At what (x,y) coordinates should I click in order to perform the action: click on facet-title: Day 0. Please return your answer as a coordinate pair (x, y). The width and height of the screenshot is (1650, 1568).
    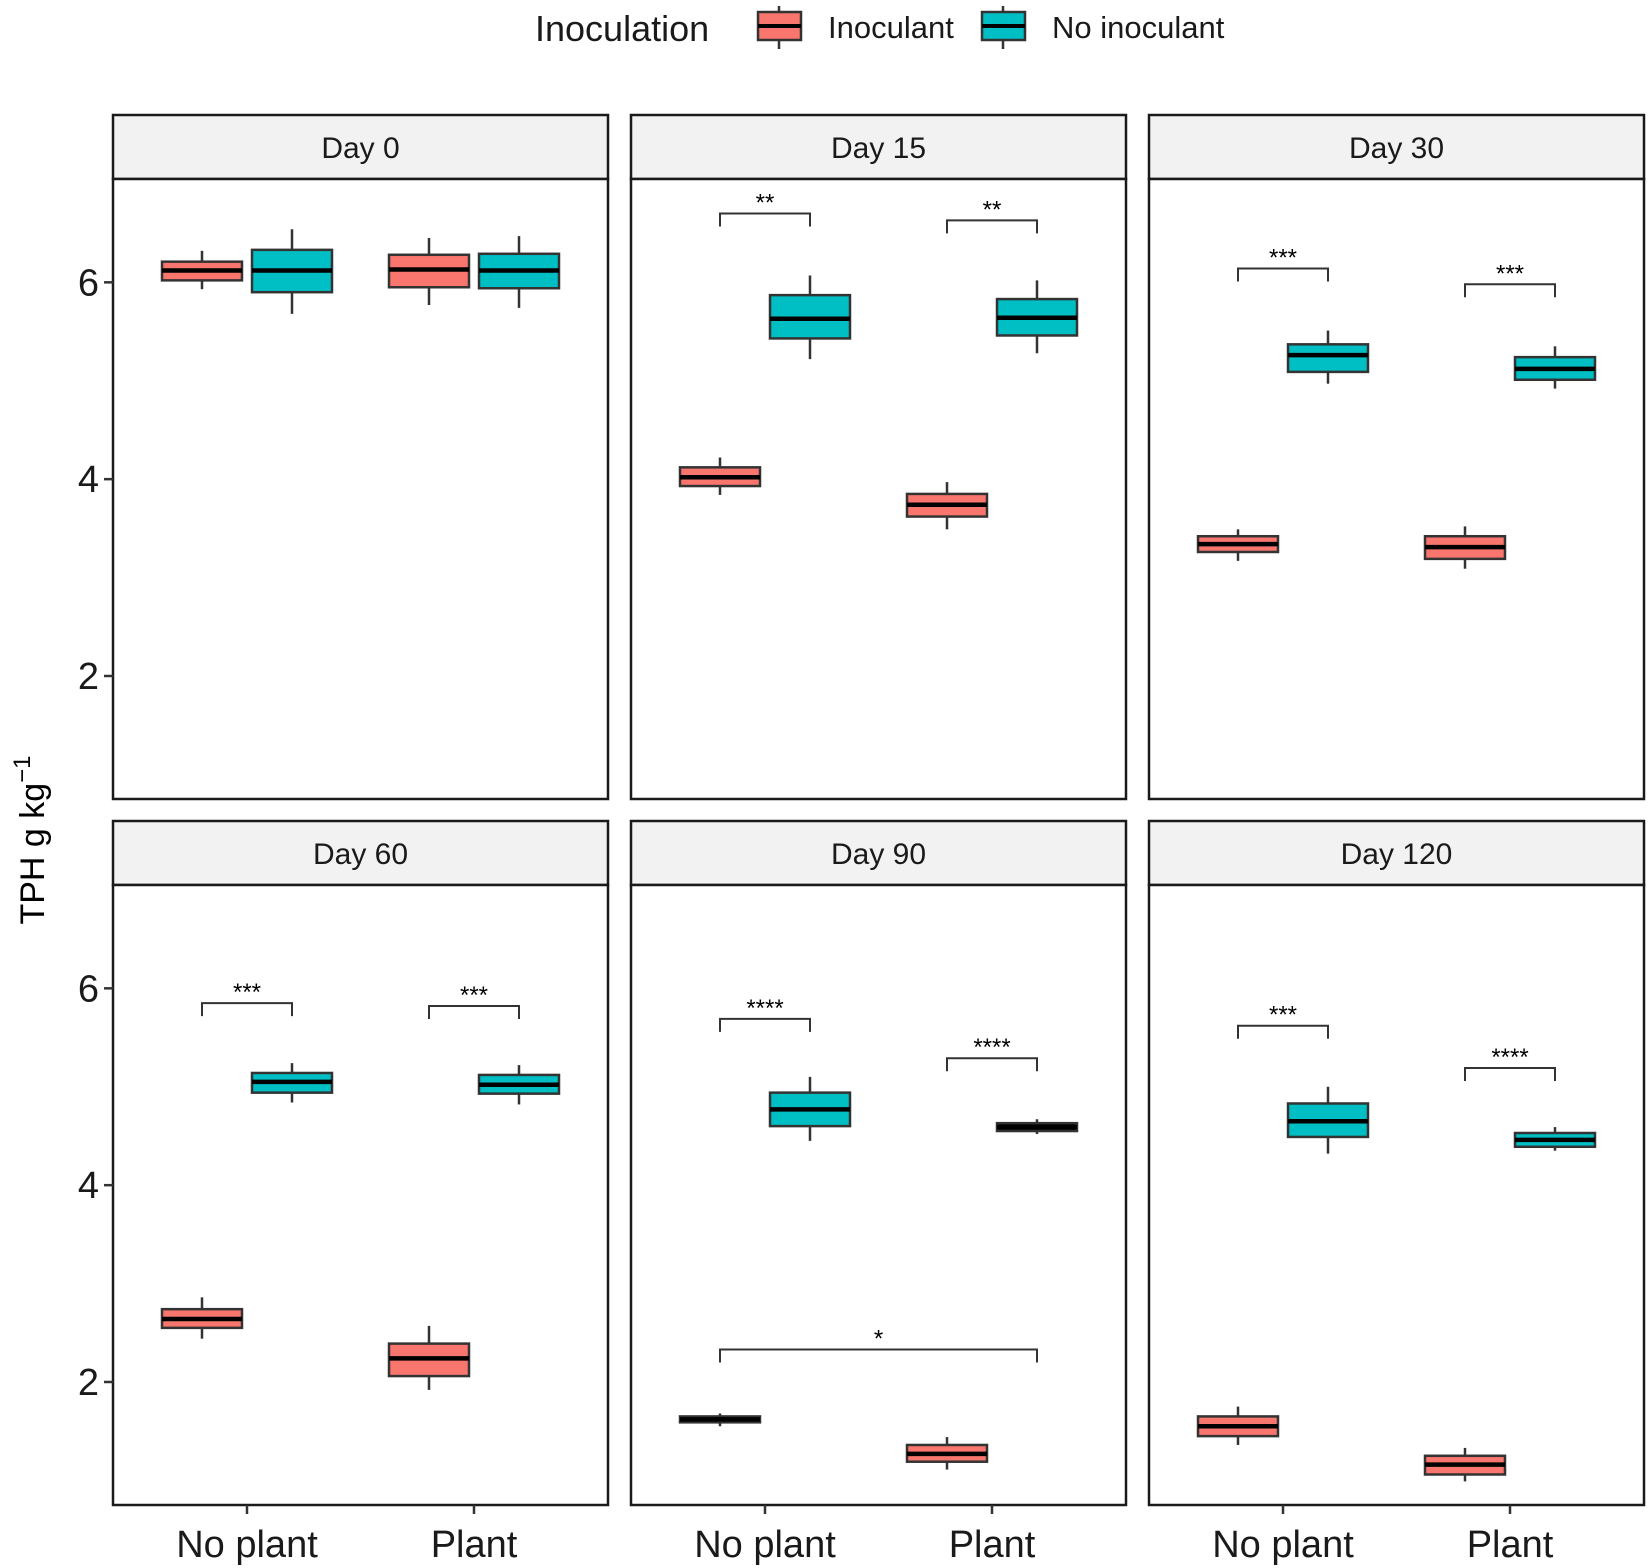
    Looking at the image, I should click on (360, 148).